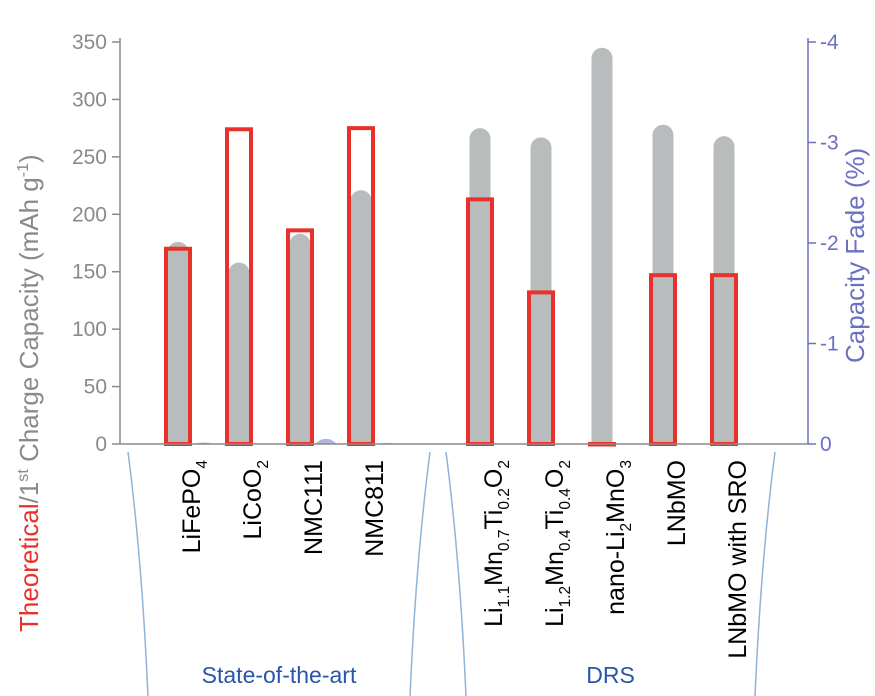  Describe the element at coordinates (829, 42) in the screenshot. I see `right-tick-label: -4` at that location.